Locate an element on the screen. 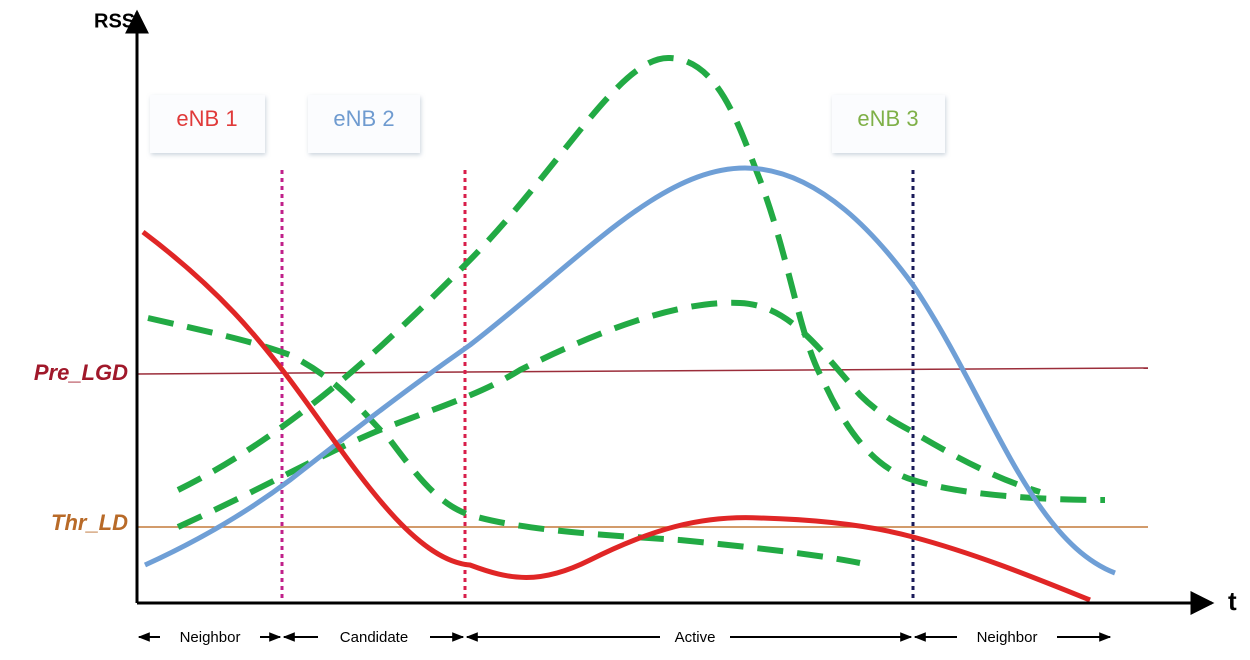  y-axis-label: RSS is located at coordinates (114, 21).